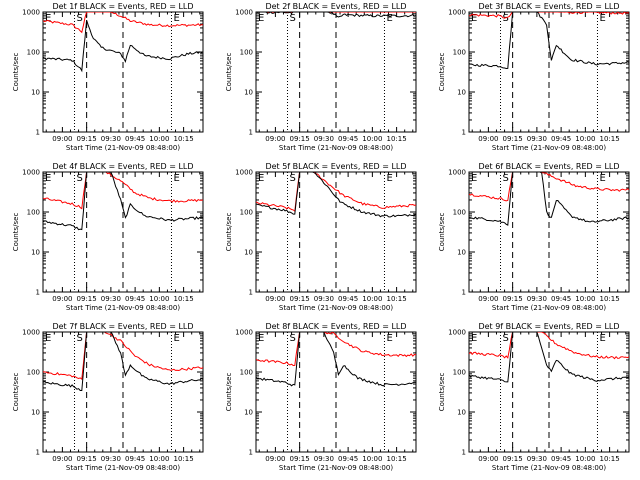  I want to click on panel-title: Det 2f BLACK = Events, RED = LLD, so click(335, 6).